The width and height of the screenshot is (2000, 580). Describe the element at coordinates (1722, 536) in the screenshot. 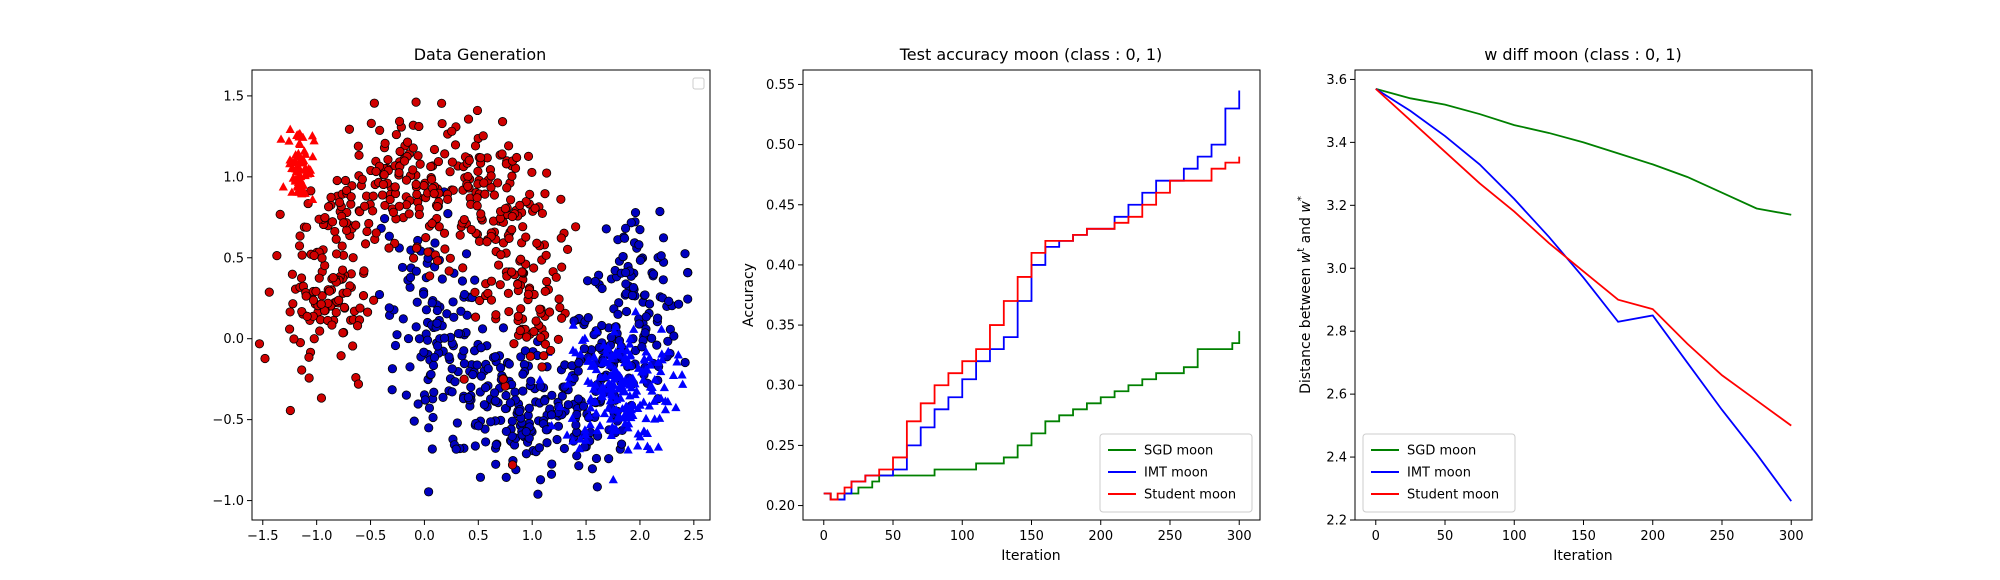

I see `x-tick-label: 250` at that location.